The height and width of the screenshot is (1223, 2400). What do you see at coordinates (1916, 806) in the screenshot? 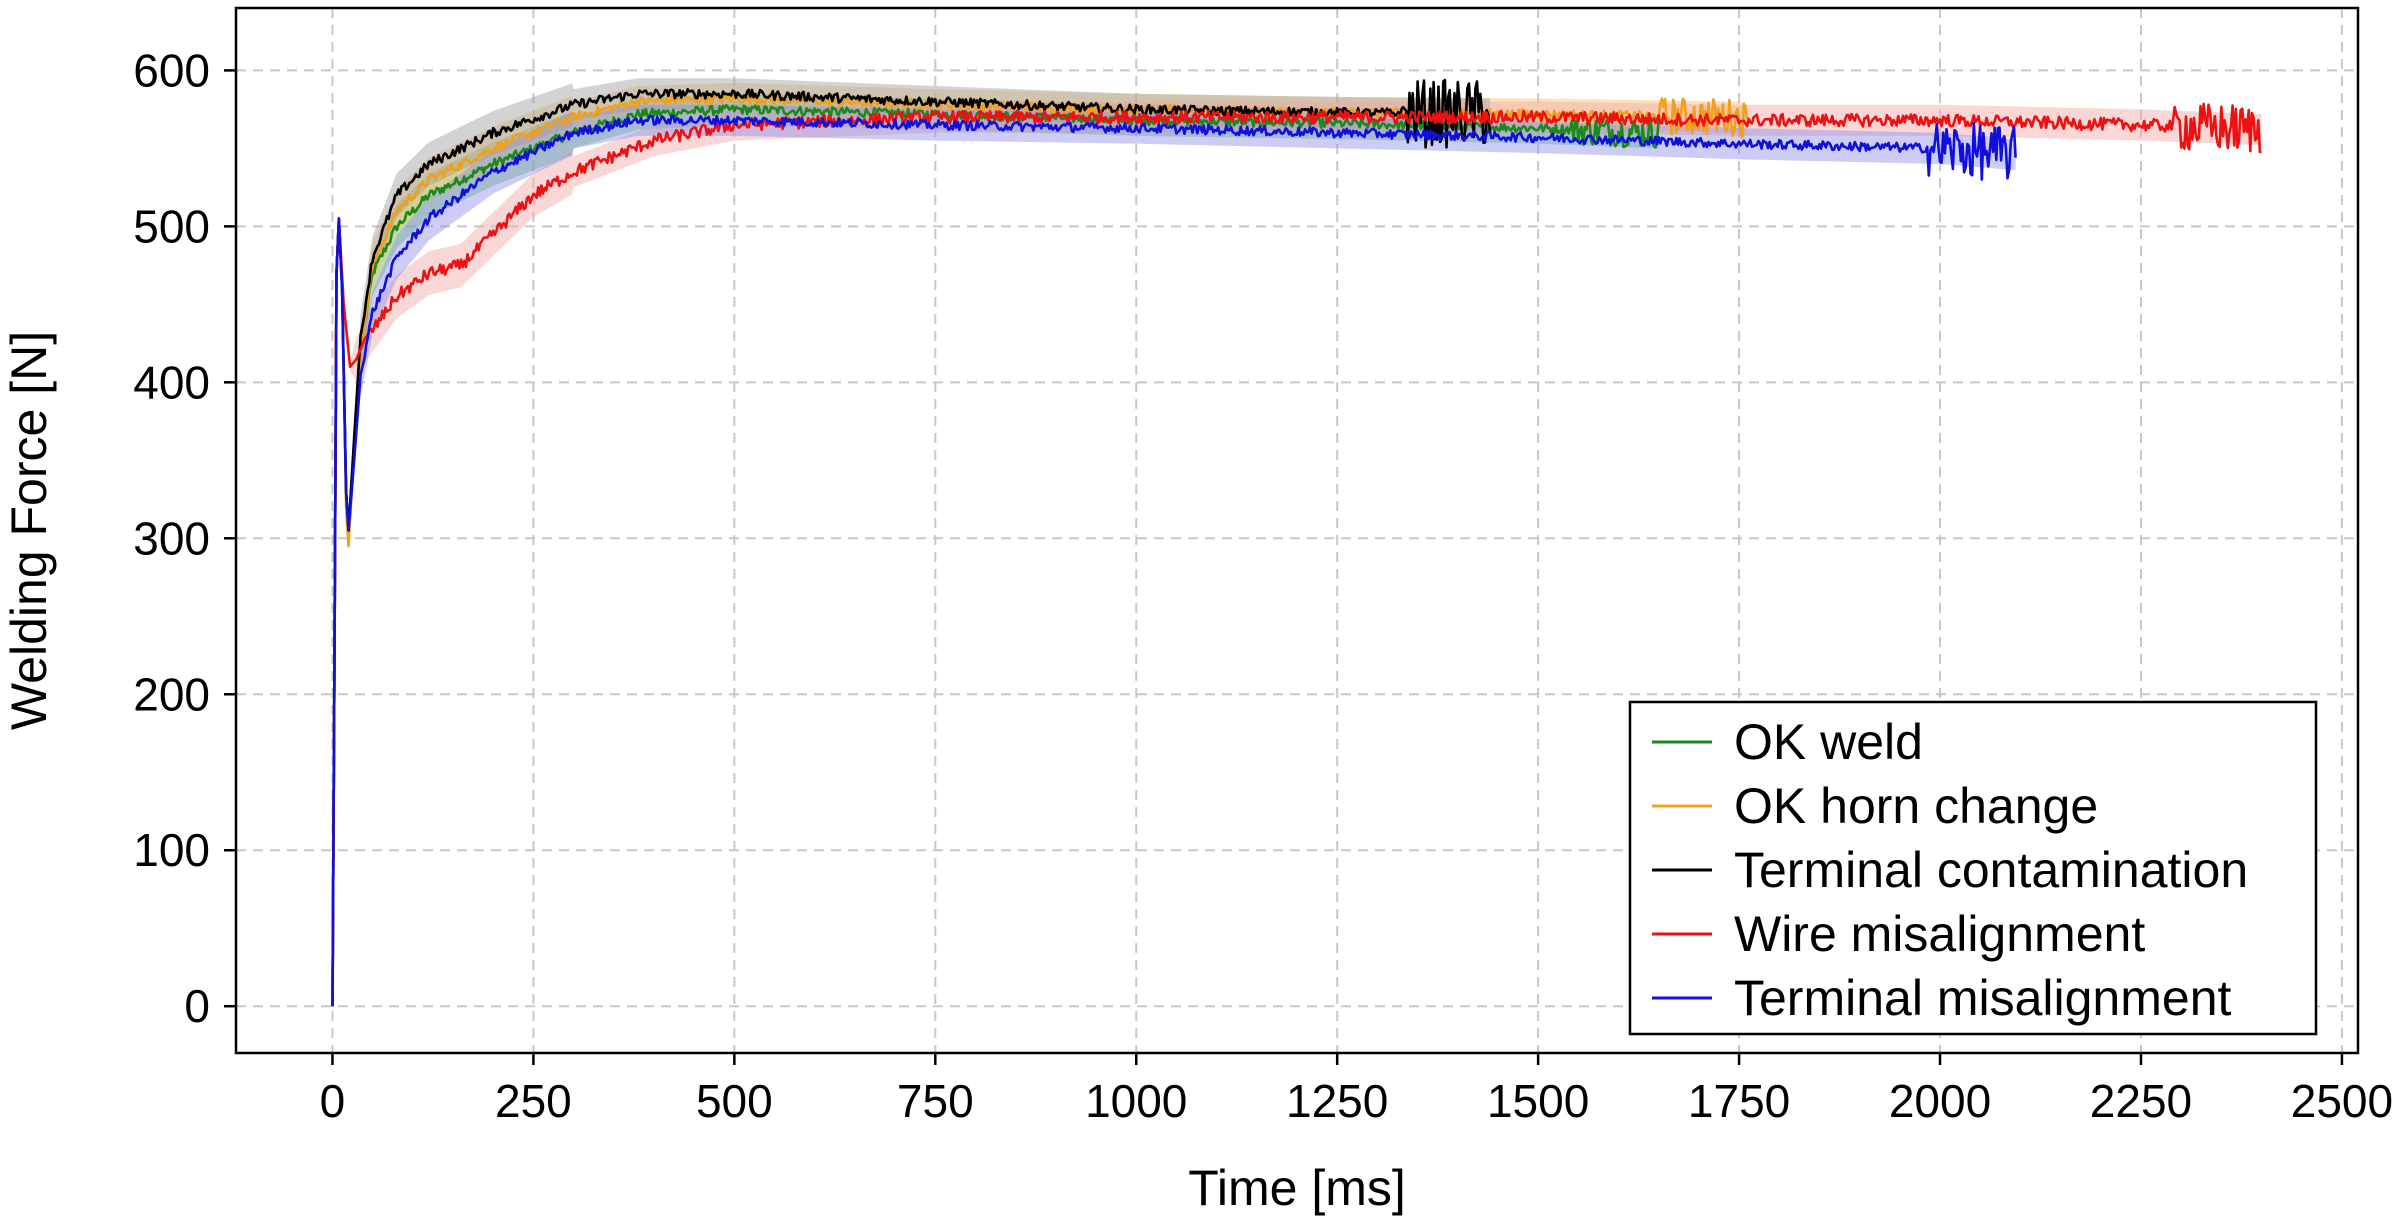
I see `legend-label-1: OK horn change` at bounding box center [1916, 806].